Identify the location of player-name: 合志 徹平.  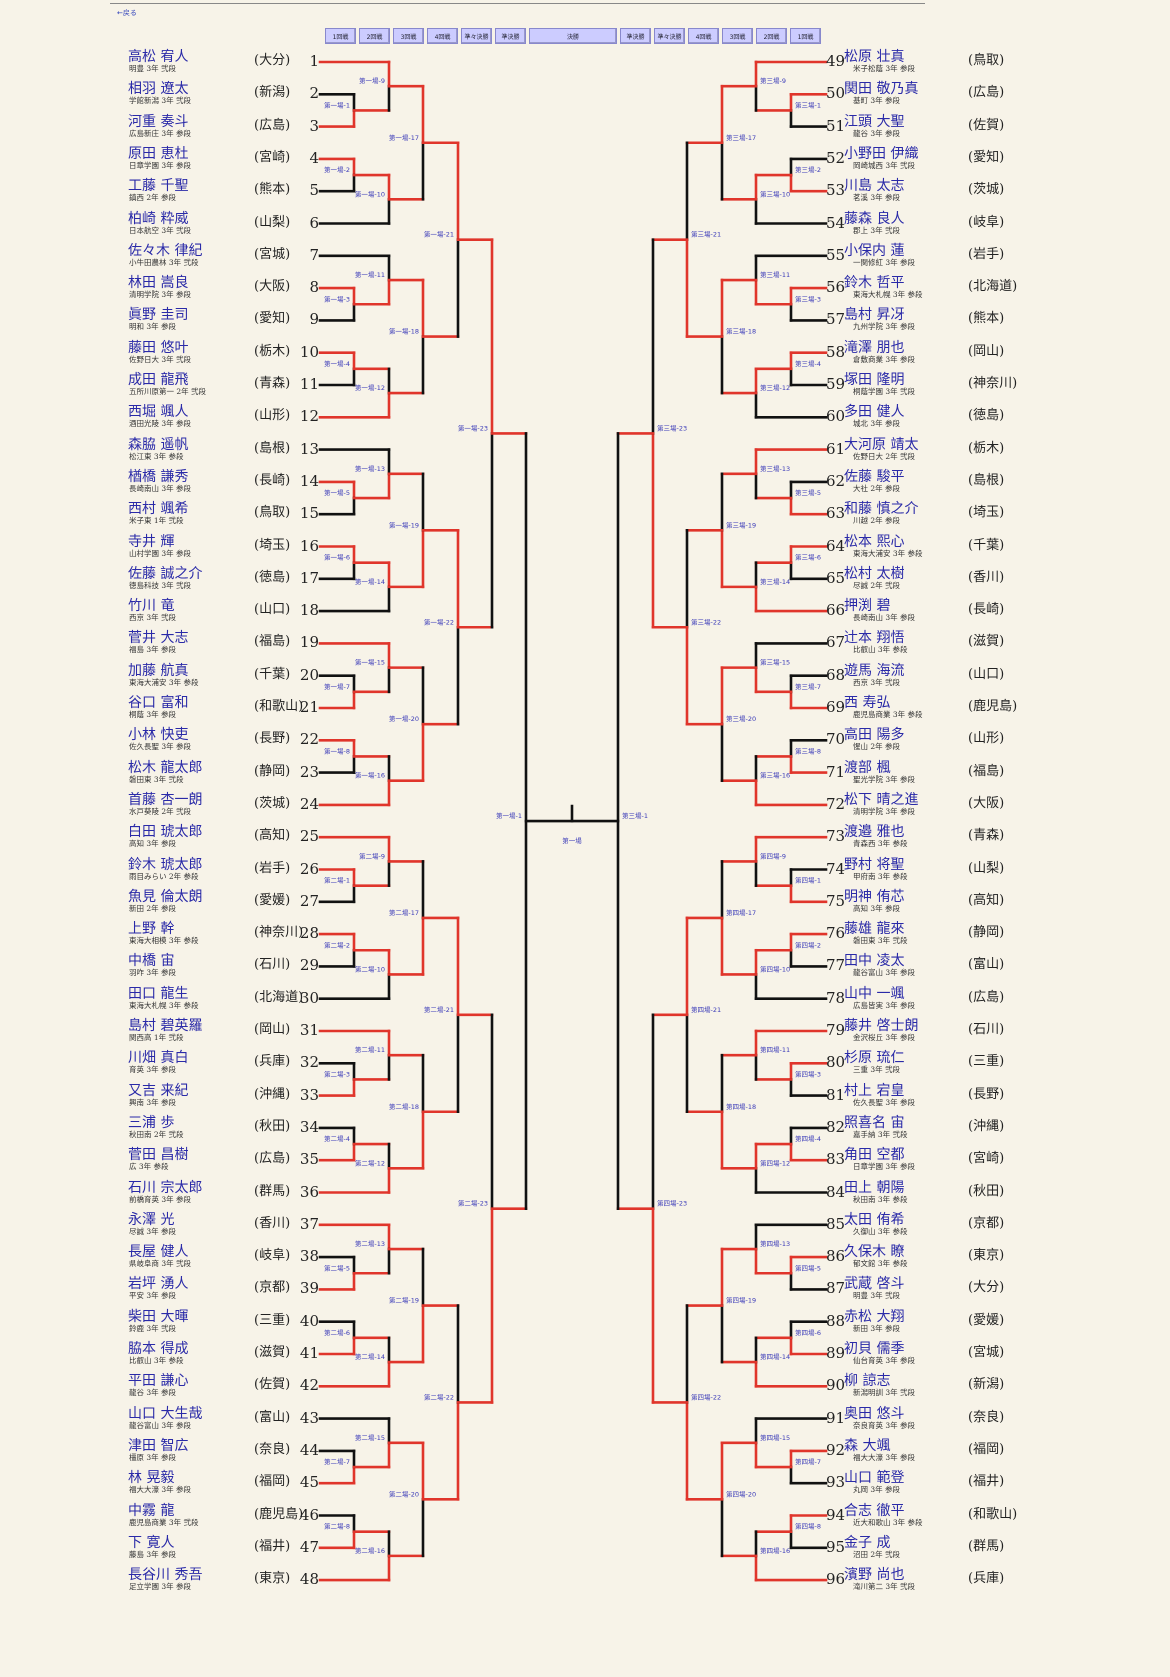
(874, 1510).